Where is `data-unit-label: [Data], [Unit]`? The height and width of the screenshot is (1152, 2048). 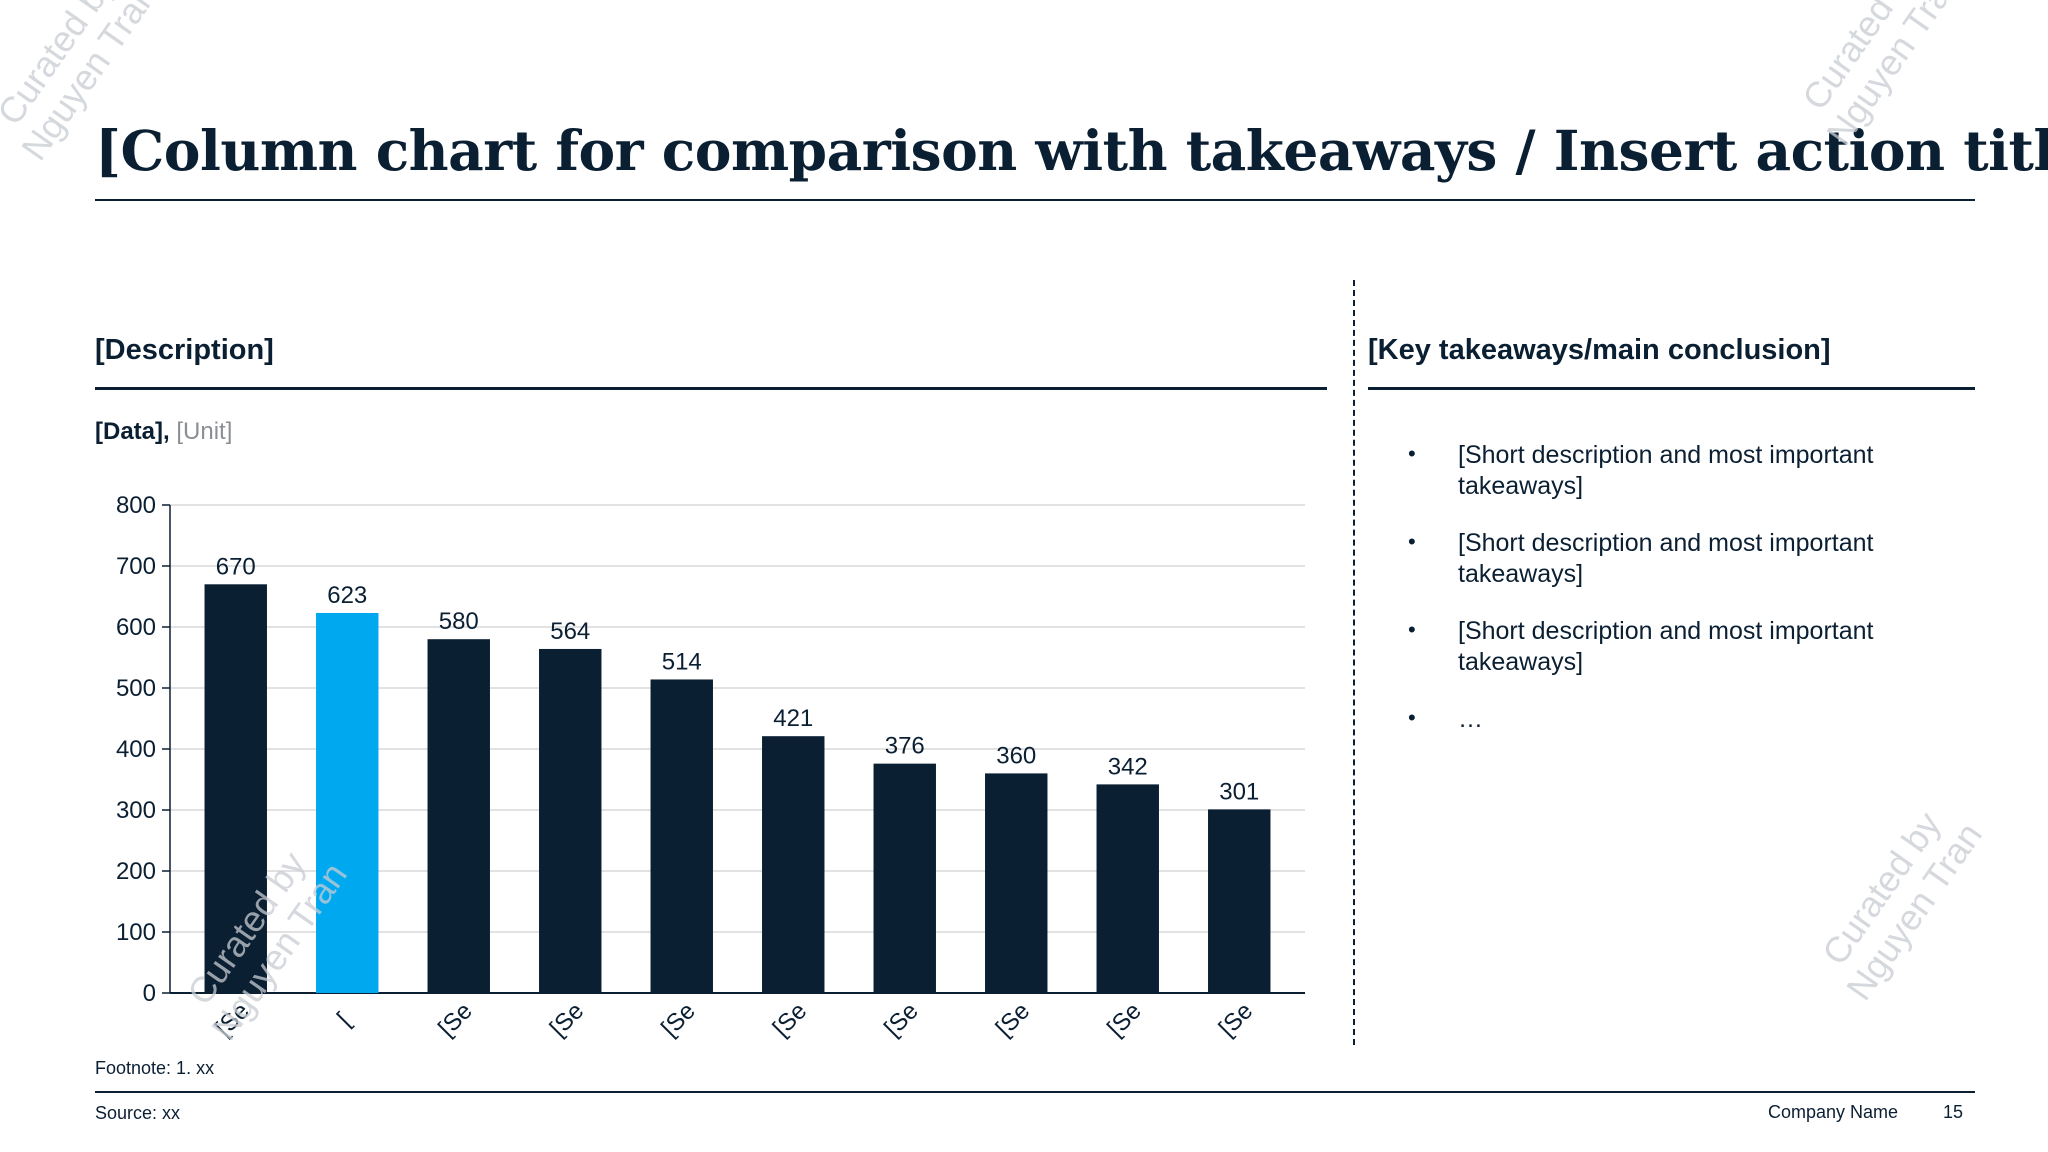 data-unit-label: [Data], [Unit] is located at coordinates (163, 432).